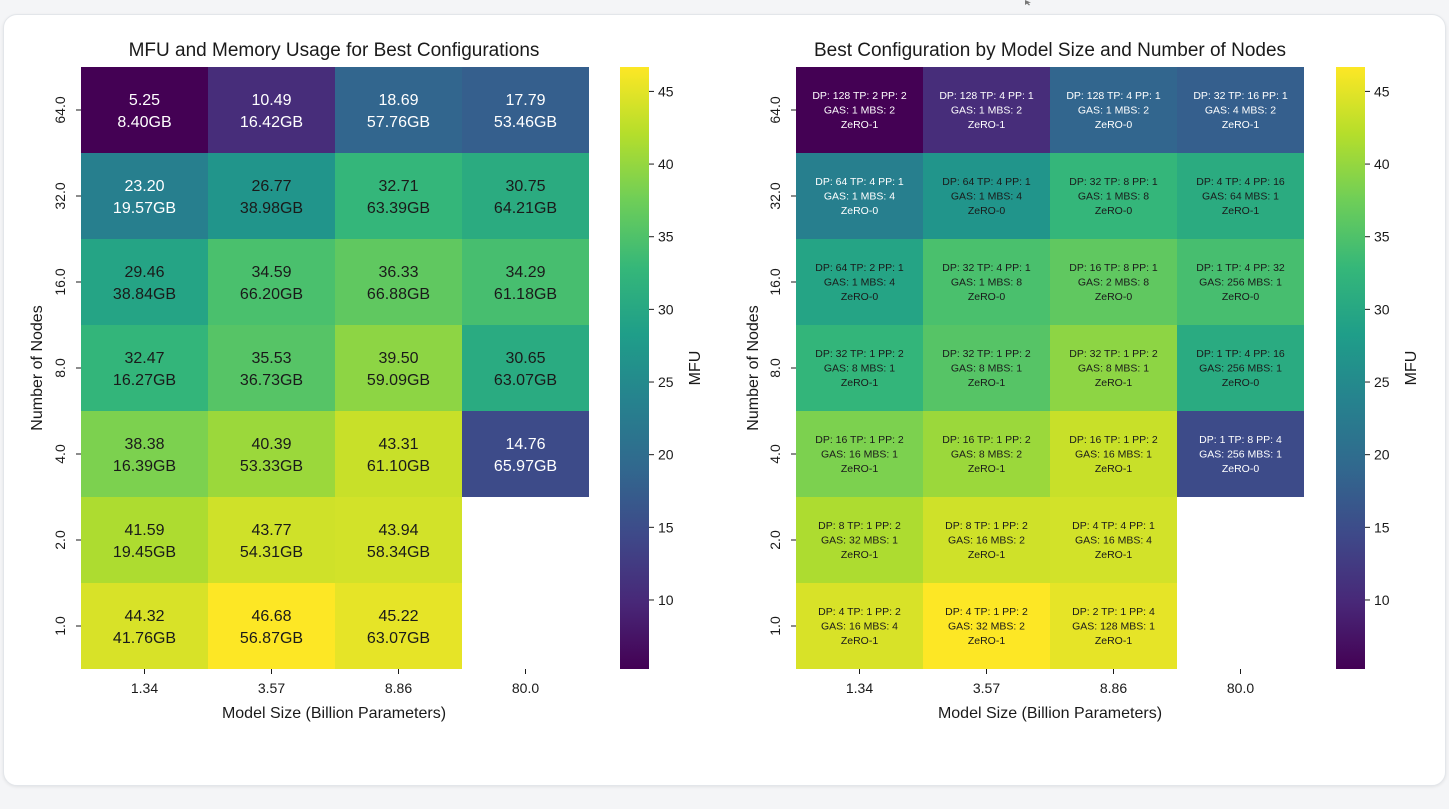 The width and height of the screenshot is (1449, 809). I want to click on x-tick-label: 1.34, so click(144, 688).